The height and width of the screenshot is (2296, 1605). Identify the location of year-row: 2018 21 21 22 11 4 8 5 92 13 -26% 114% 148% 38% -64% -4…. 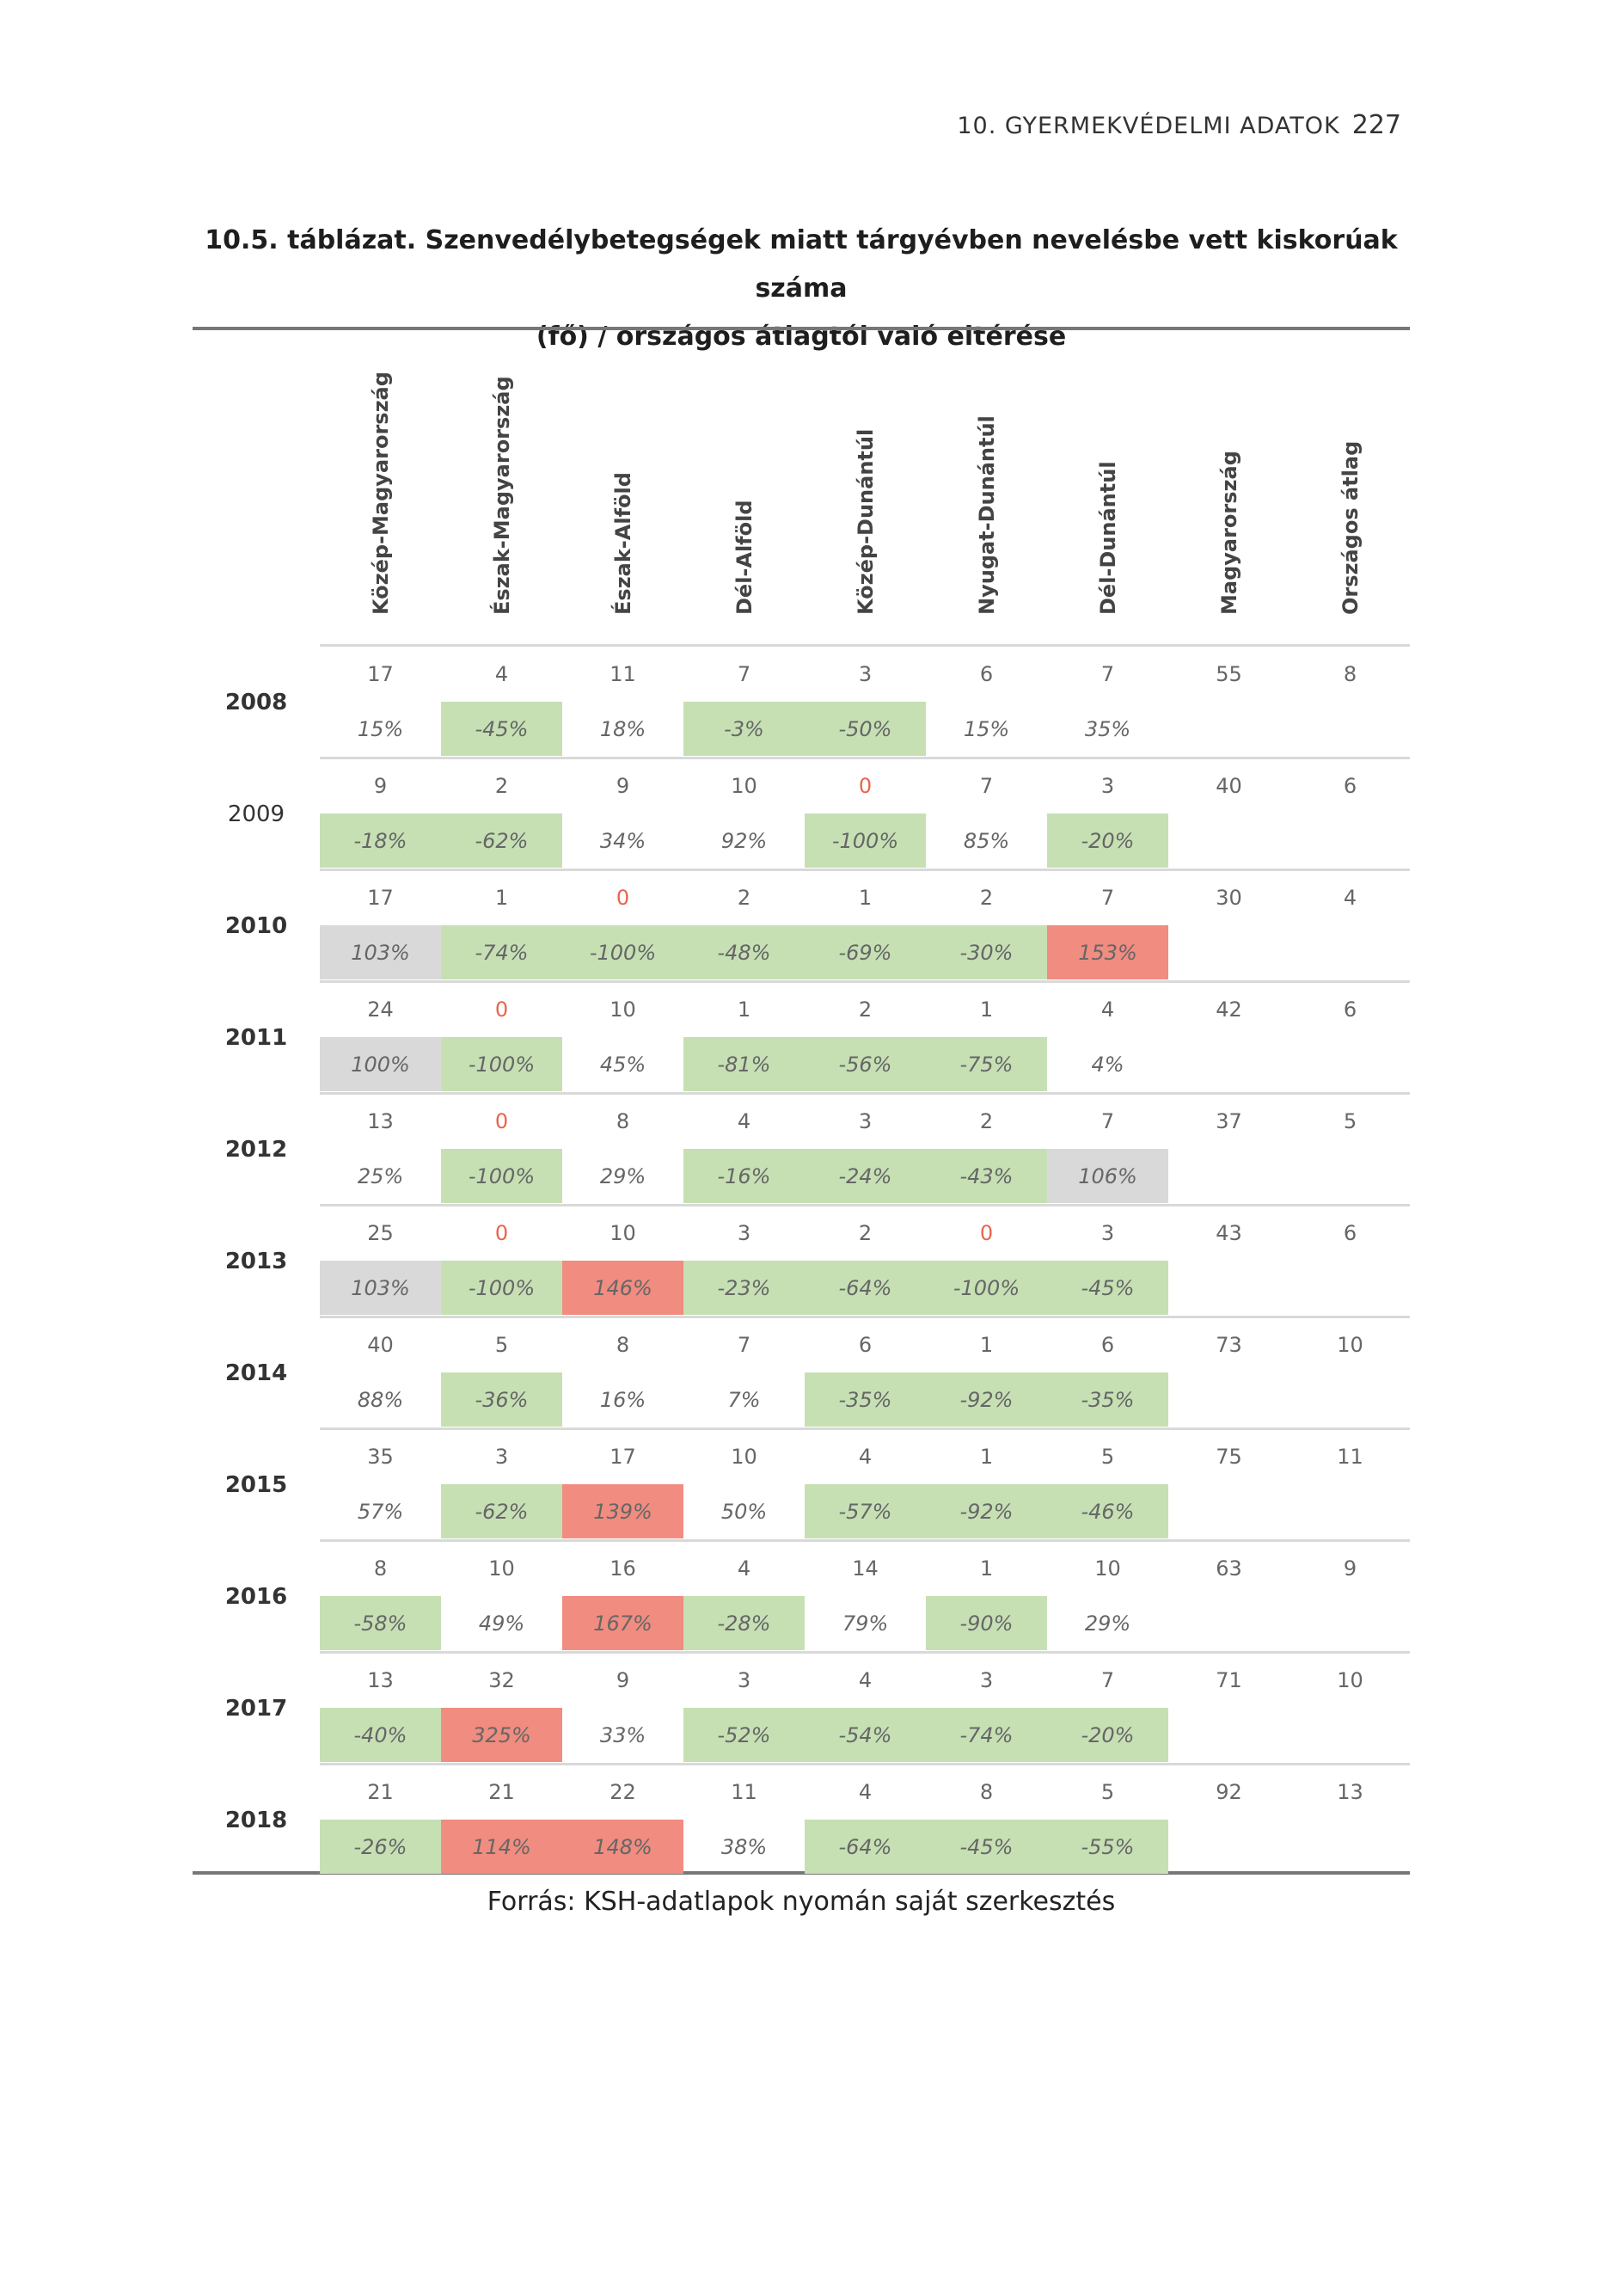
(802, 1821).